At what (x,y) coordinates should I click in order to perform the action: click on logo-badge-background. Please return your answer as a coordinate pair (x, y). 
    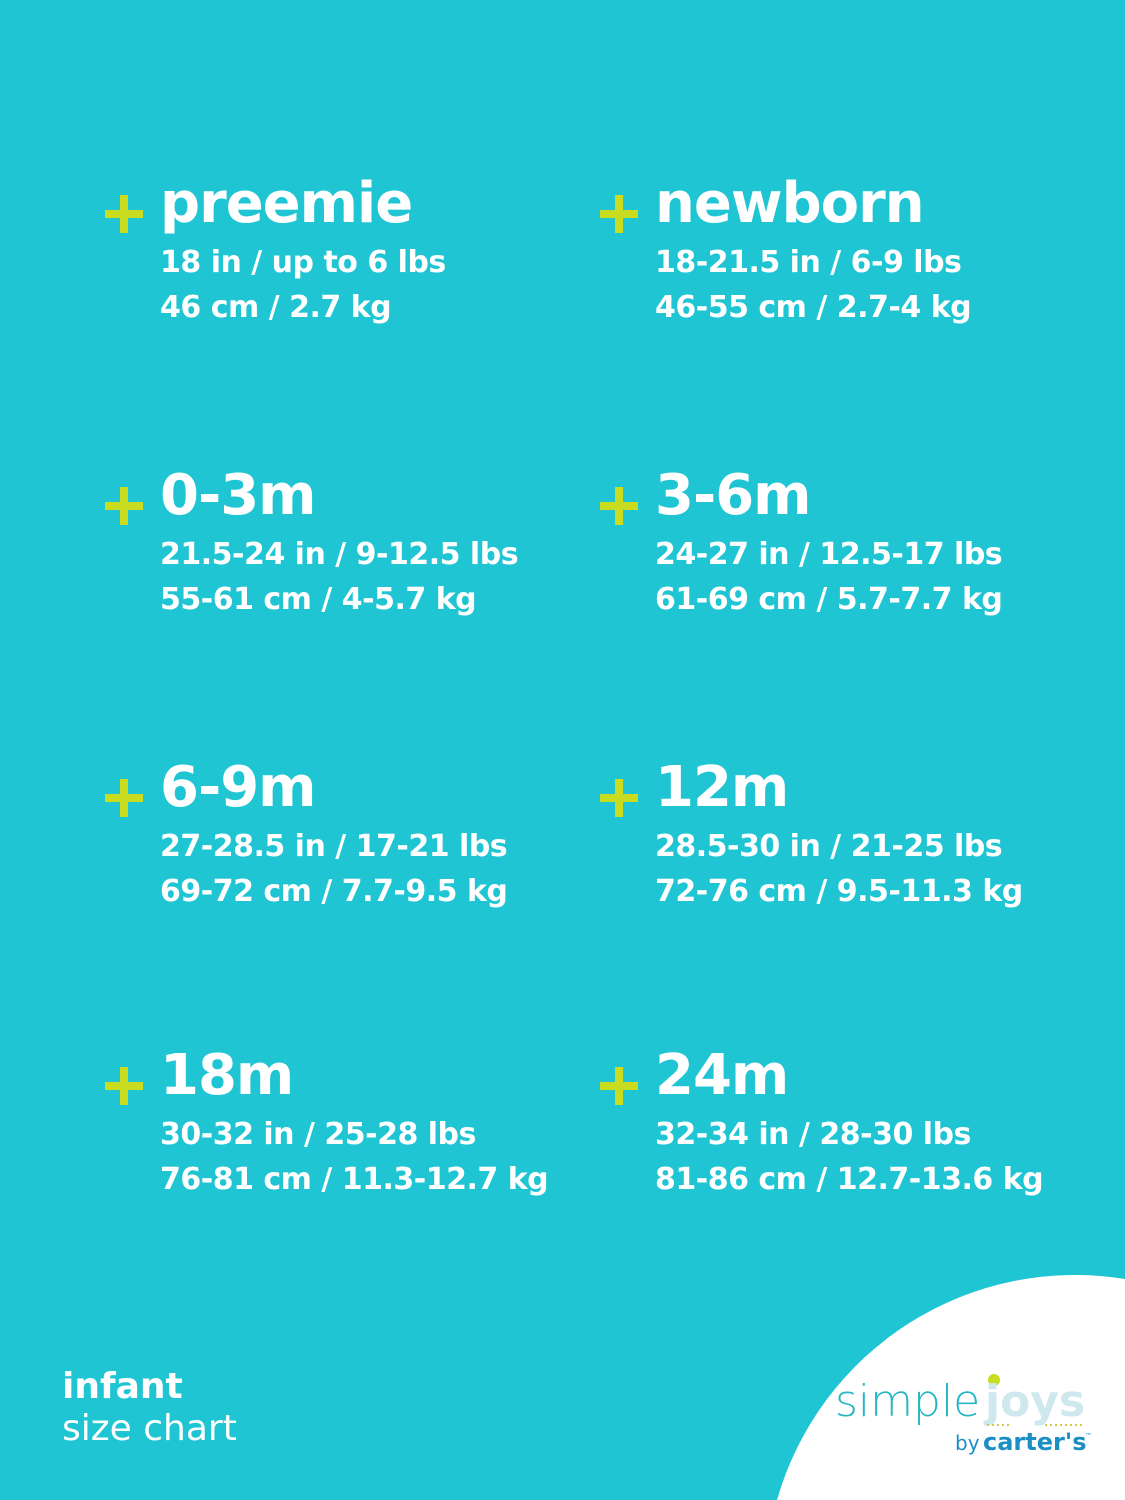
    Looking at the image, I should click on (951, 1387).